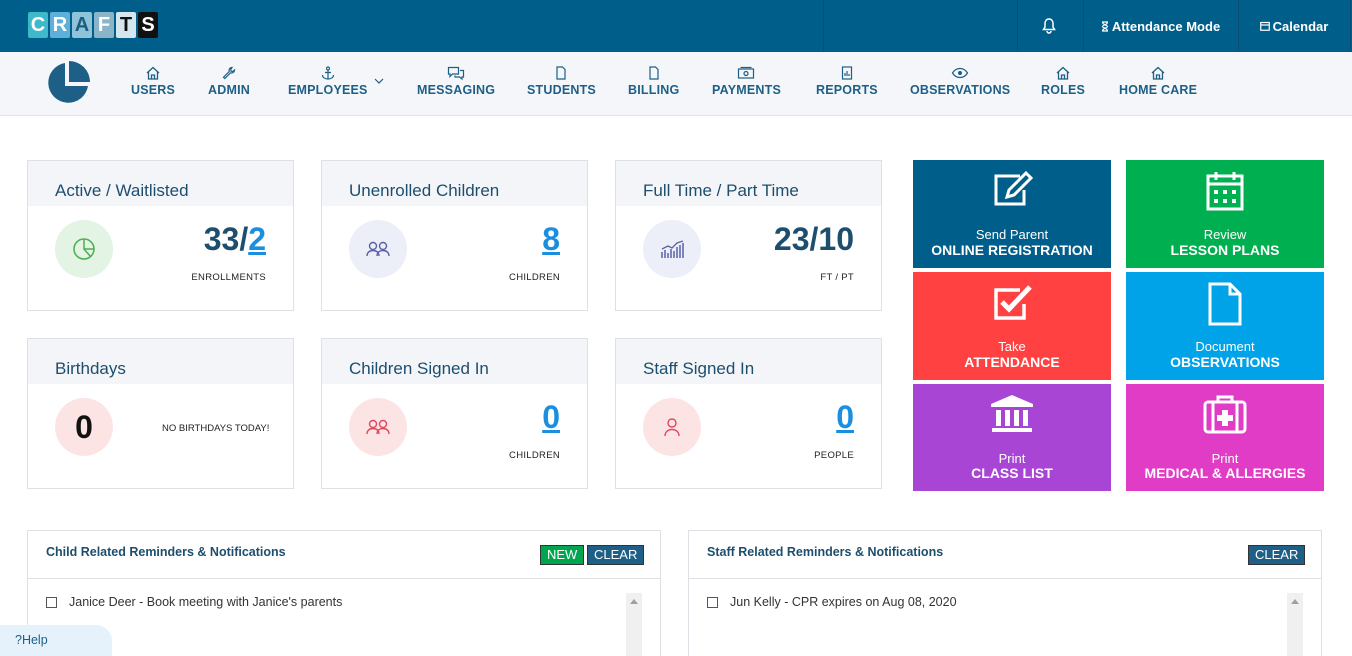 The image size is (1352, 656). Describe the element at coordinates (226, 239) in the screenshot. I see `active-count: 33/` at that location.